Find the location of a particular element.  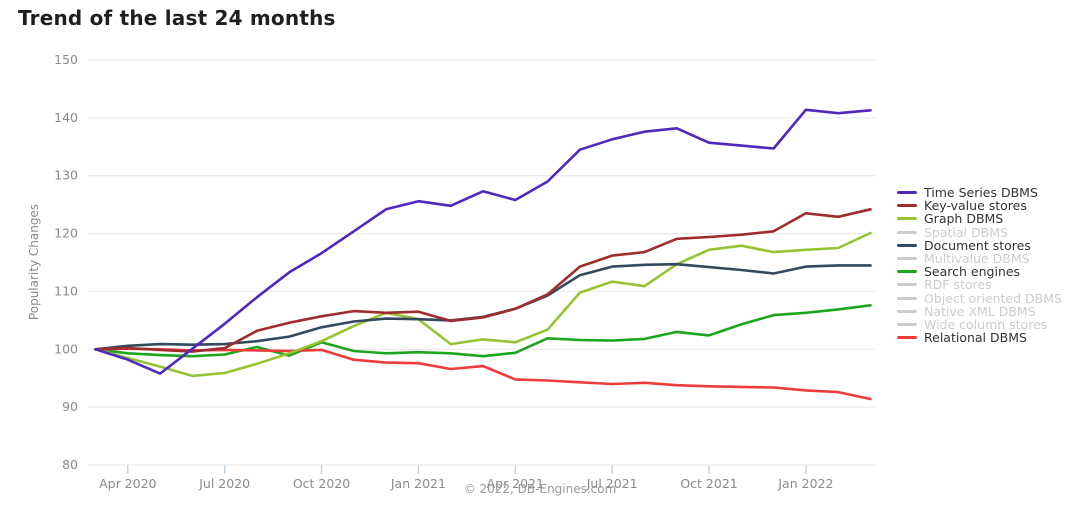

legend-label: RDF stores is located at coordinates (958, 285).